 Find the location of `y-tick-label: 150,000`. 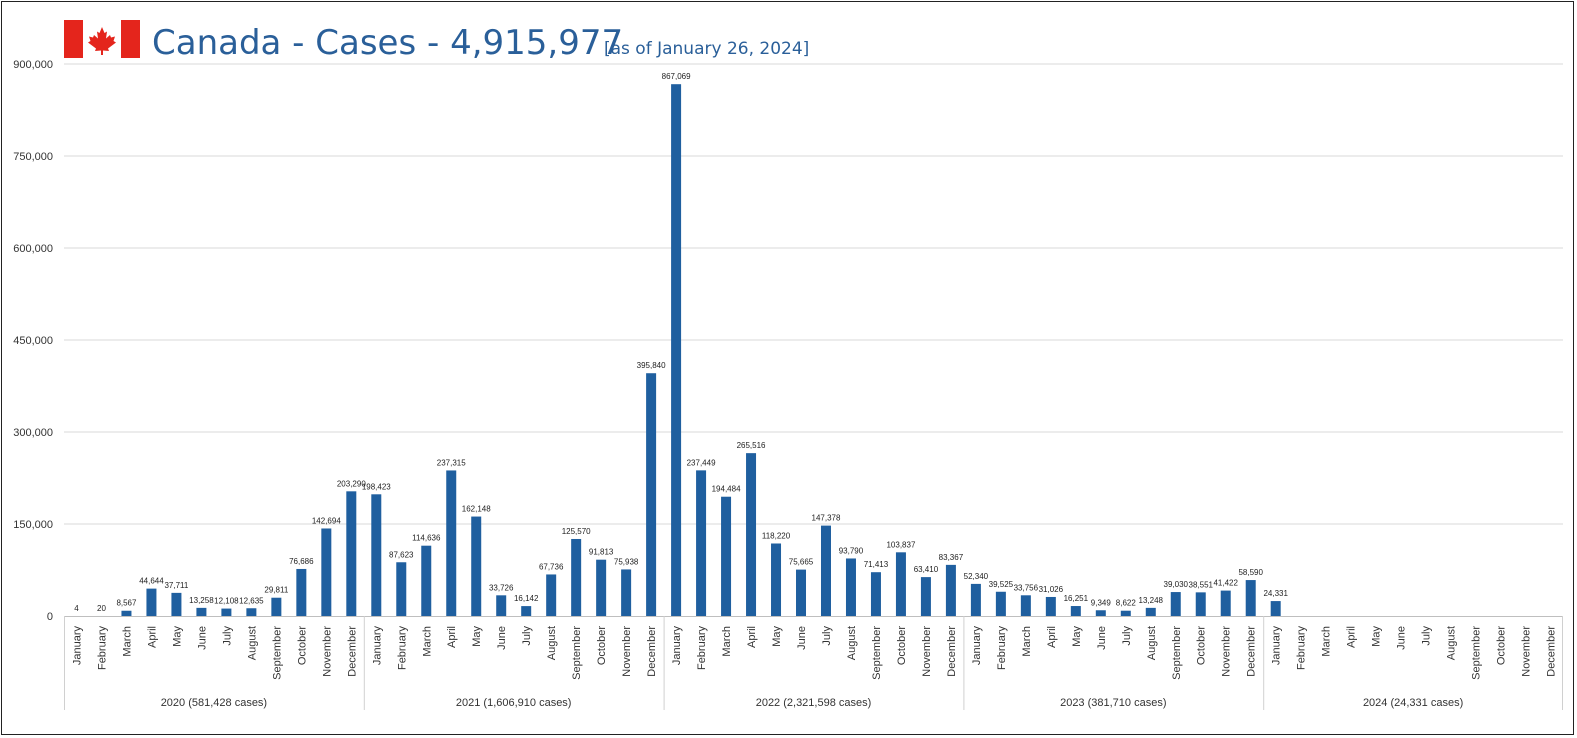

y-tick-label: 150,000 is located at coordinates (33, 525).